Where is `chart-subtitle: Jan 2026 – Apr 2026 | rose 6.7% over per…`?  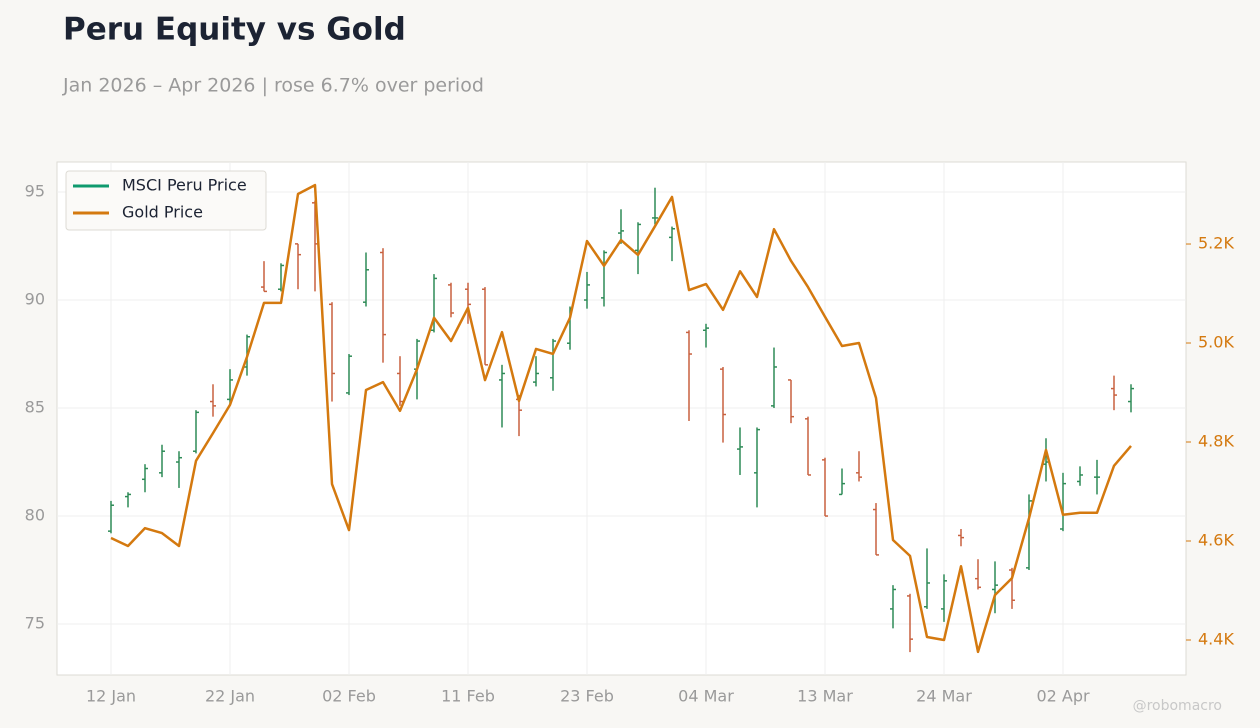
chart-subtitle: Jan 2026 – Apr 2026 | rose 6.7% over per… is located at coordinates (273, 86).